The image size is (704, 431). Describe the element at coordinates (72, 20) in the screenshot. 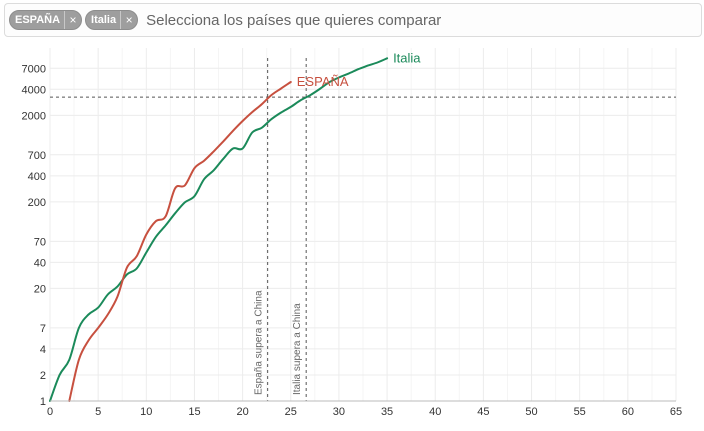

I see `chip-espana-close-icon: ×` at that location.